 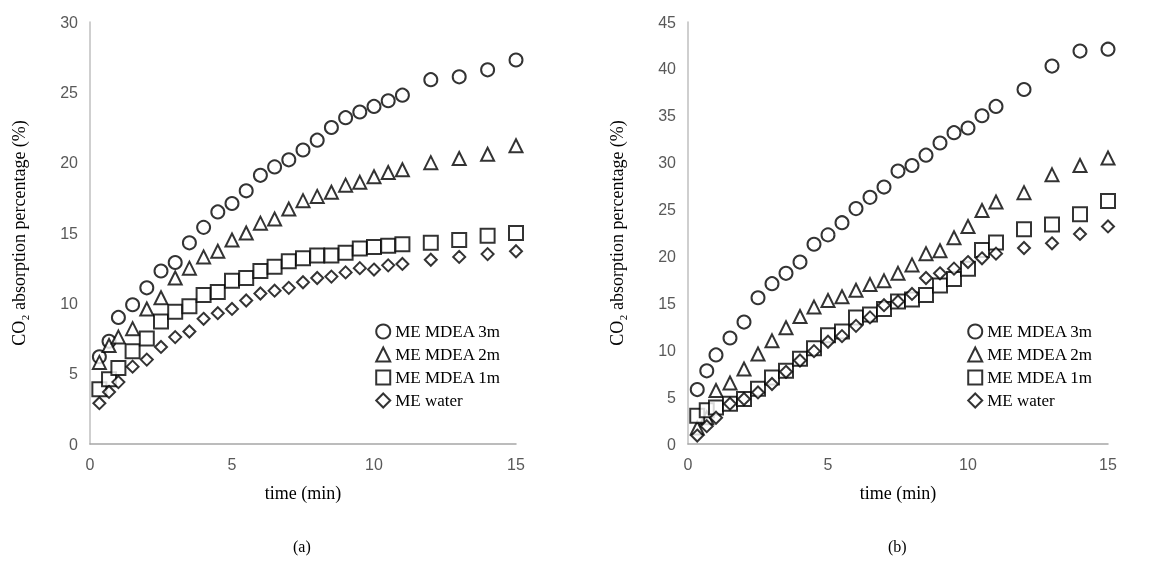 I want to click on text: (b), so click(x=897, y=546).